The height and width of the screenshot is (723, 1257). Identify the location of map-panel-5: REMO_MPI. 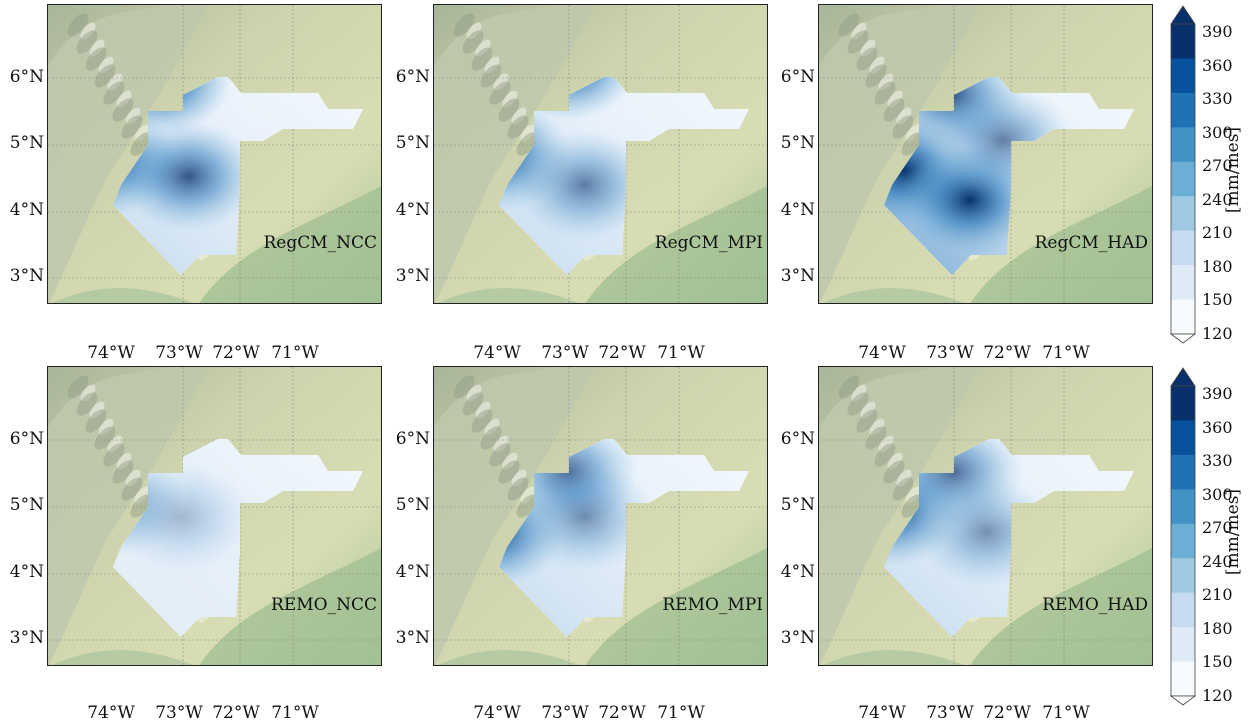
(600, 516).